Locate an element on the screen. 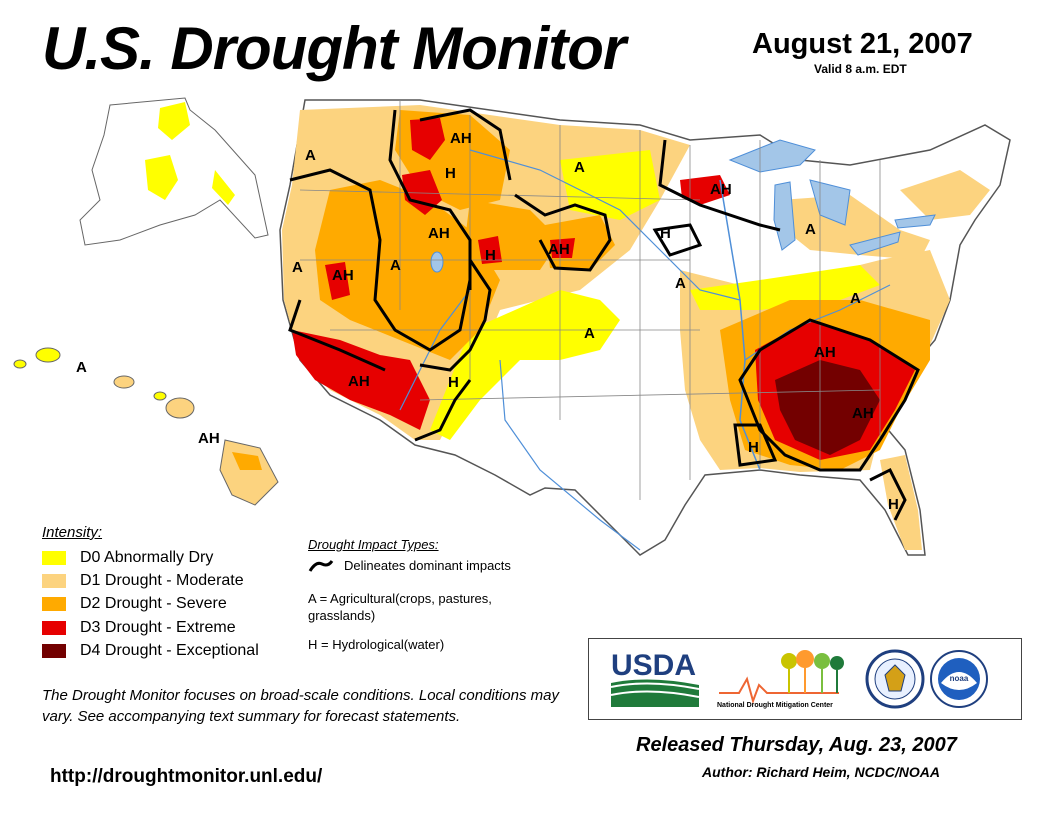 This screenshot has height=816, width=1056. d0-north-dakota is located at coordinates (610, 185).